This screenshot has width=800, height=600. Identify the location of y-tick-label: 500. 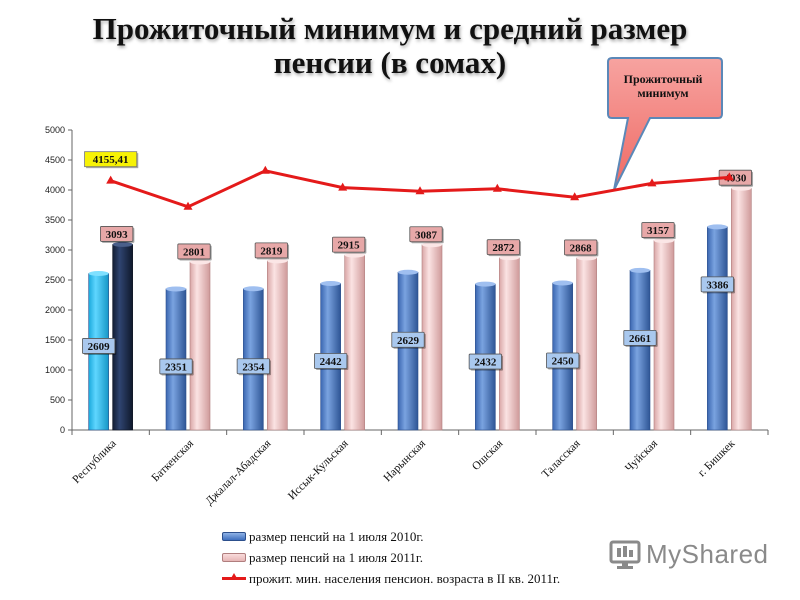
(57, 400).